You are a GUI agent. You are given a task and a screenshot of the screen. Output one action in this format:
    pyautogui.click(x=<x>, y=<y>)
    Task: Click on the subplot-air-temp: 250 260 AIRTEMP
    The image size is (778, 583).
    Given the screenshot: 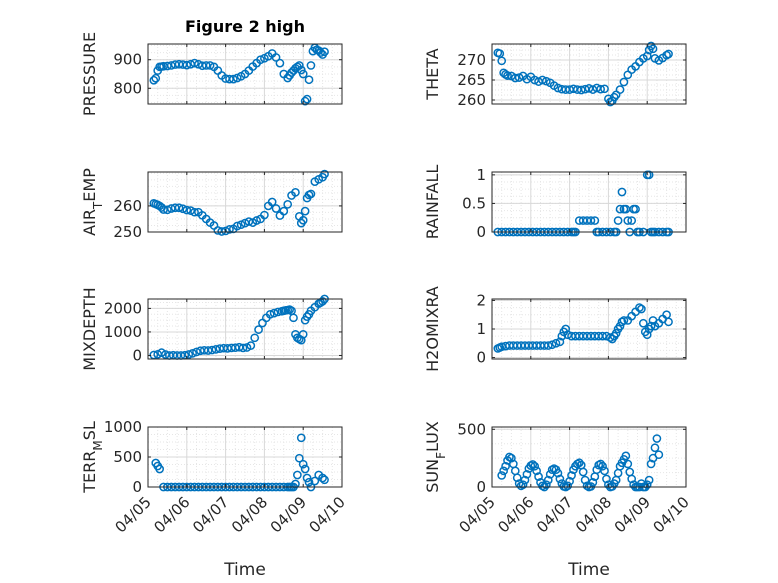 What is the action you would take?
    pyautogui.click(x=211, y=204)
    